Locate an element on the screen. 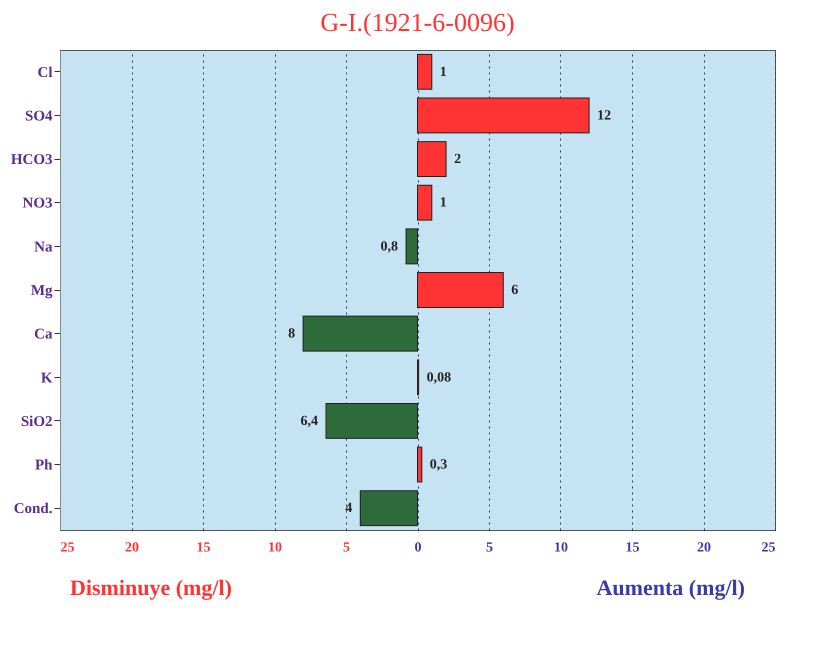 The image size is (835, 648). data-label: 8 is located at coordinates (292, 334).